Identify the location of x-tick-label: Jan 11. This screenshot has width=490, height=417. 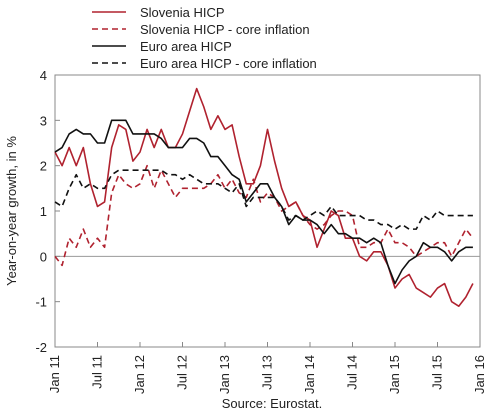
(54, 374).